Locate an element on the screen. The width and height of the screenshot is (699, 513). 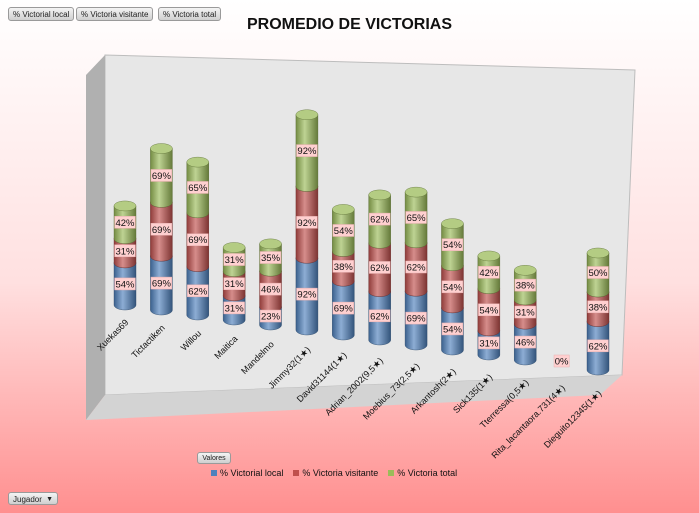
data-label-2-5: 92% is located at coordinates (307, 151).